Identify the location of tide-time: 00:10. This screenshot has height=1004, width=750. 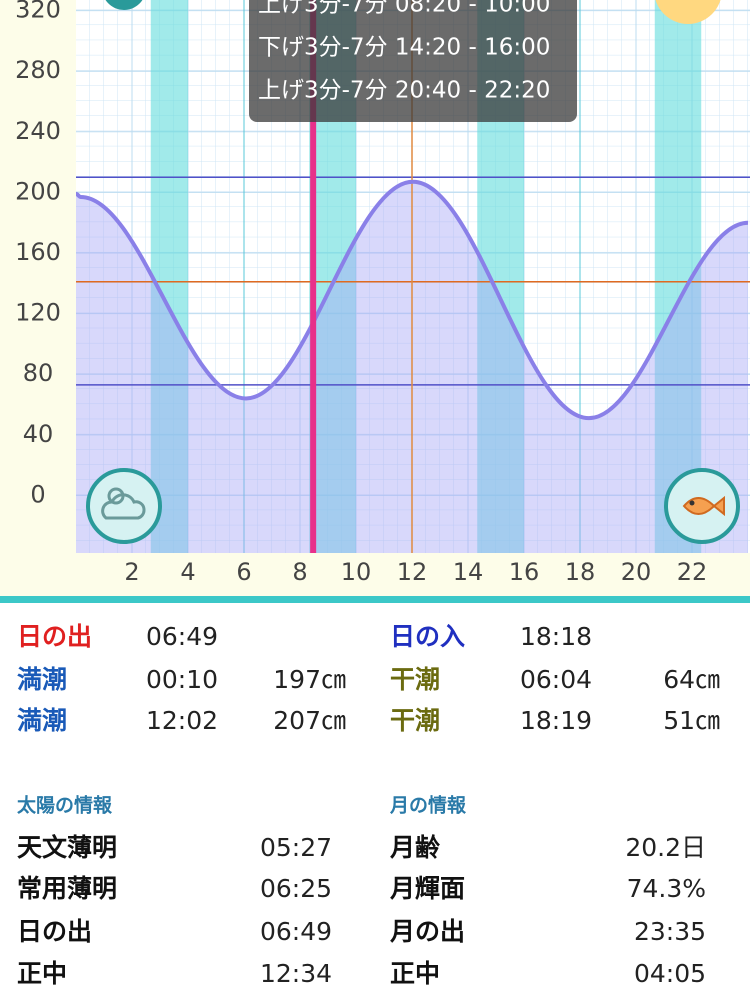
(182, 679).